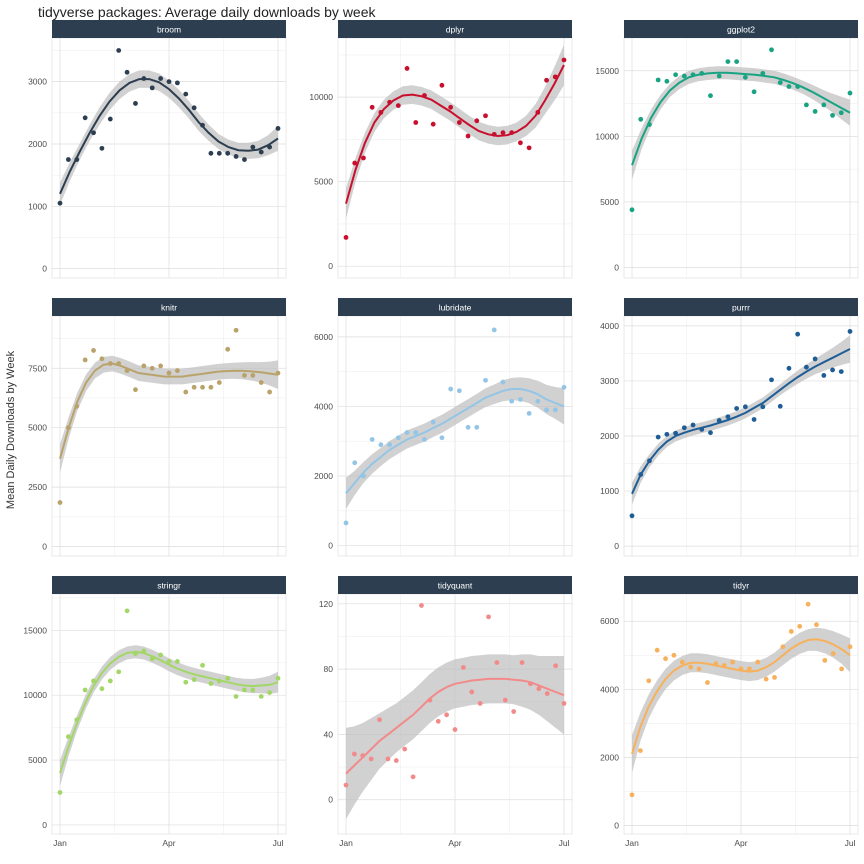  I want to click on strip-label: dplyr, so click(455, 30).